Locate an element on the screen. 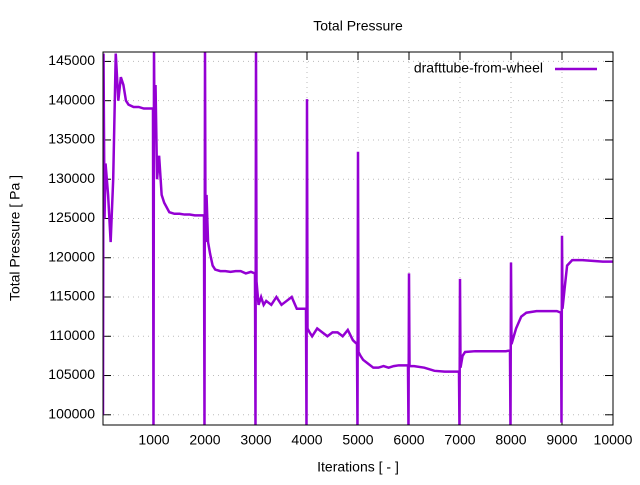 The height and width of the screenshot is (485, 640). x-tick-label: 10000 is located at coordinates (613, 440).